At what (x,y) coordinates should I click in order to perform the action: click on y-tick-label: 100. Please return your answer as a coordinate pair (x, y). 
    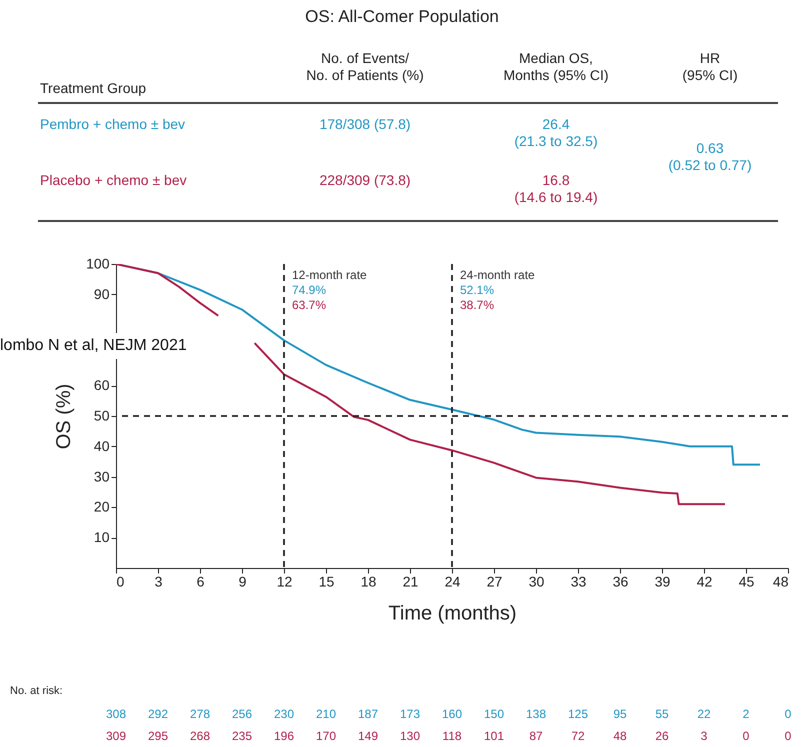
    Looking at the image, I should click on (98, 264).